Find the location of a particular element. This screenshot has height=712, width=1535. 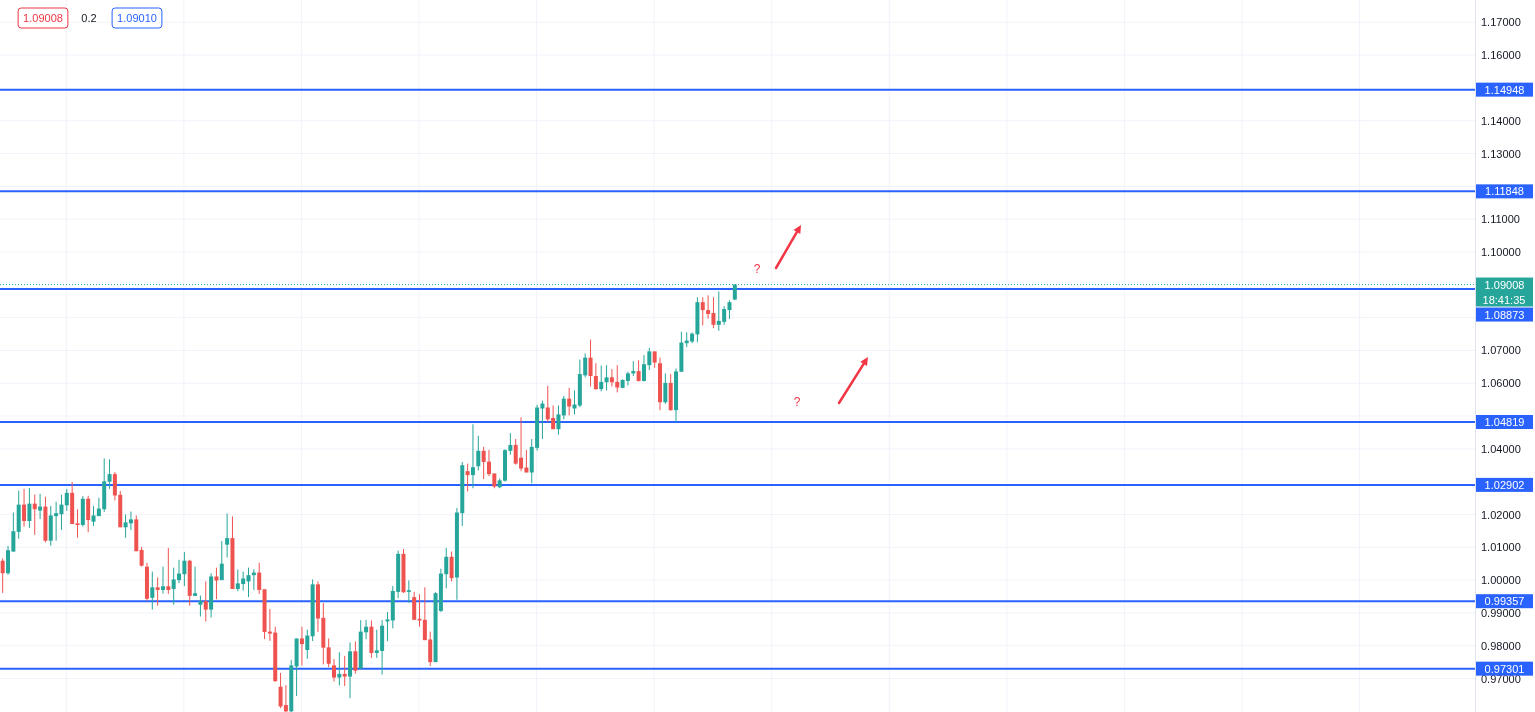

ref-line-label: 0.97301 is located at coordinates (1504, 668).